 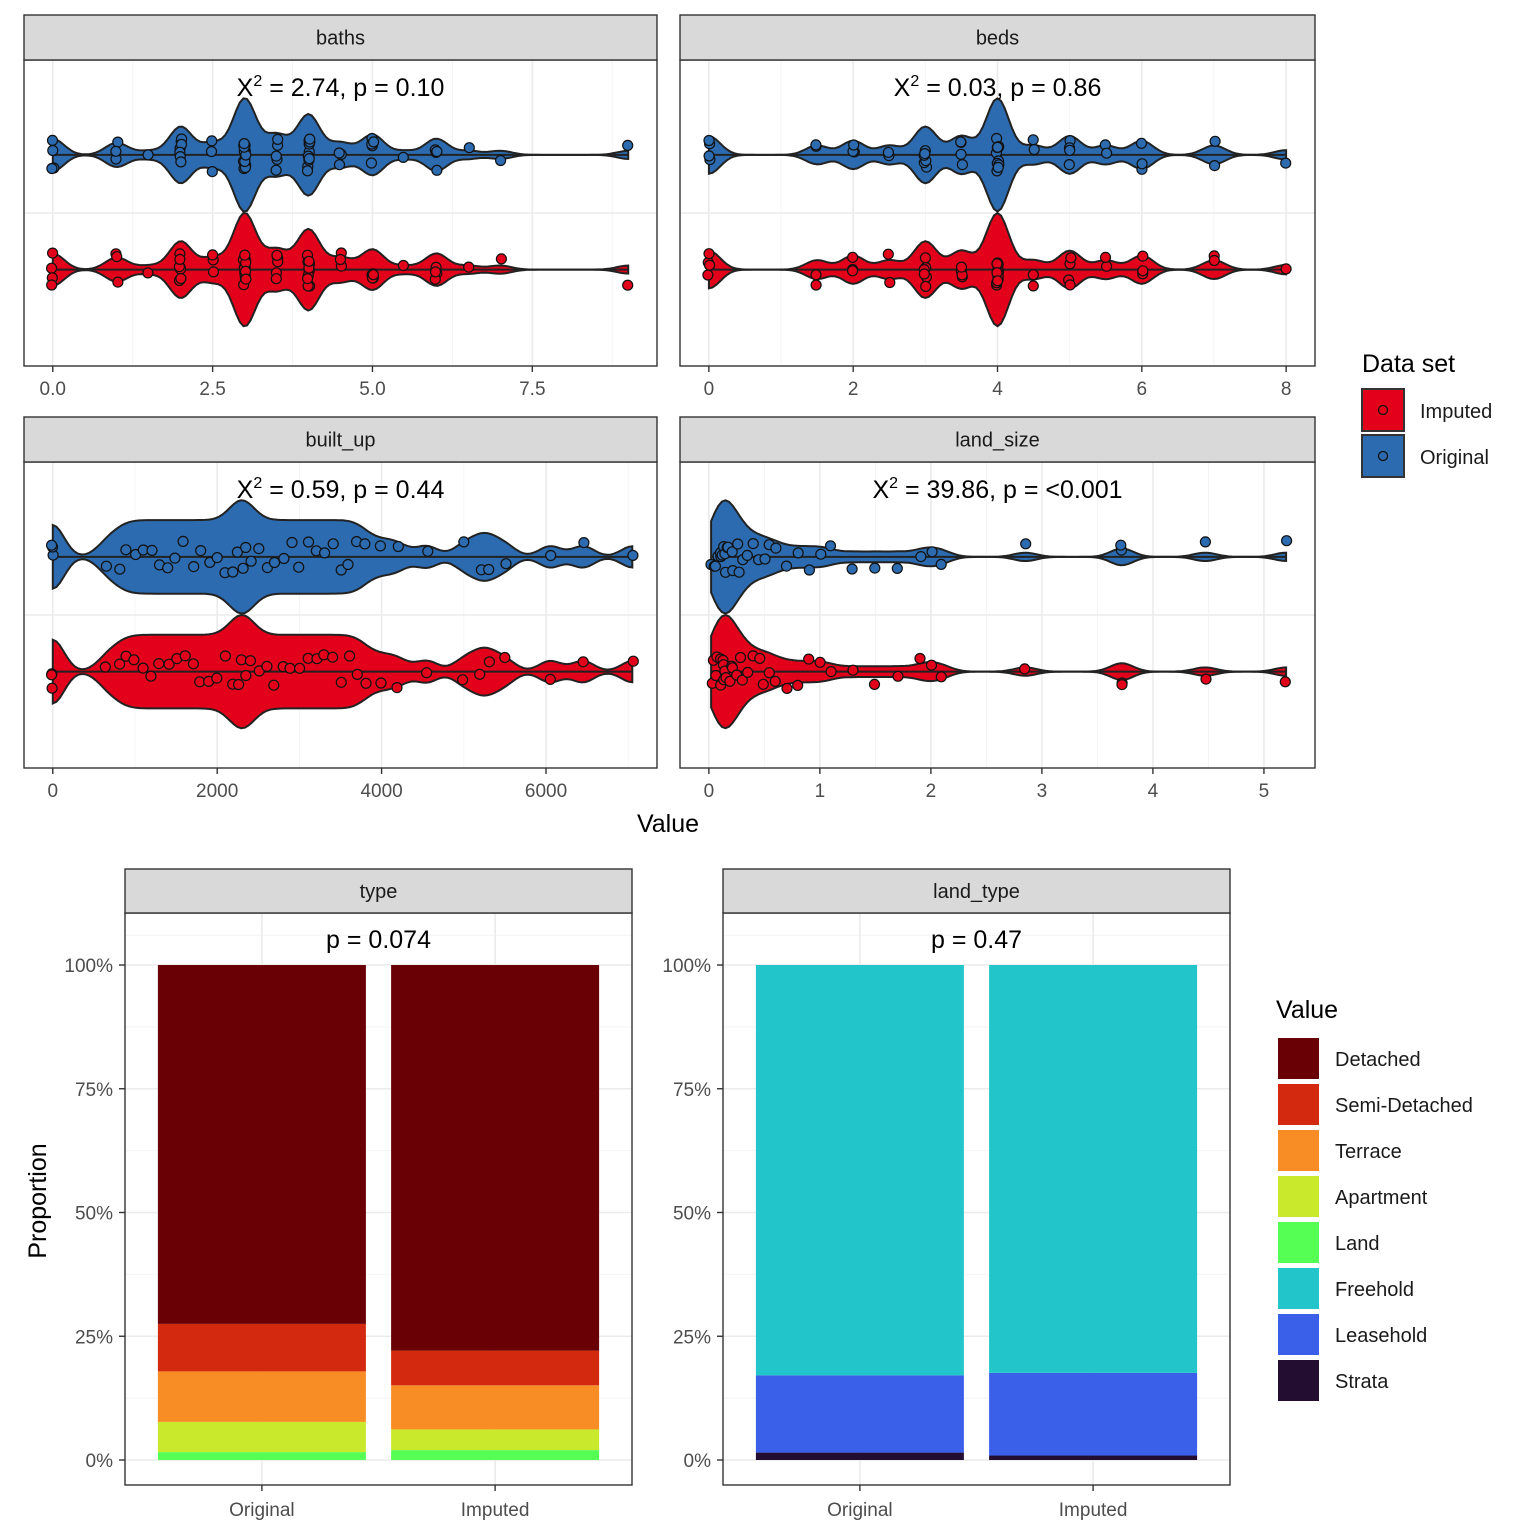 I want to click on bar-segment-semi-detached, so click(x=495, y=1368).